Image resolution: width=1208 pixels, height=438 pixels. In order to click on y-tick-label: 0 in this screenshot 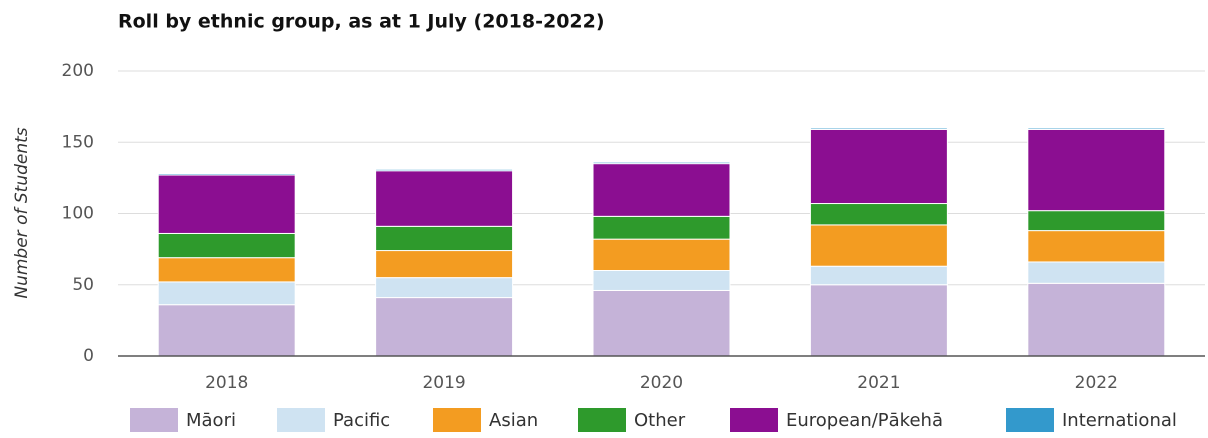, I will do `click(88, 356)`.